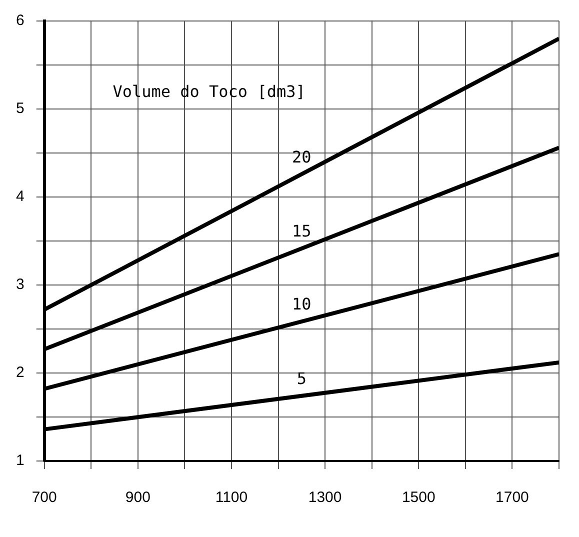 The image size is (579, 537). Describe the element at coordinates (302, 231) in the screenshot. I see `series-label: 15` at that location.